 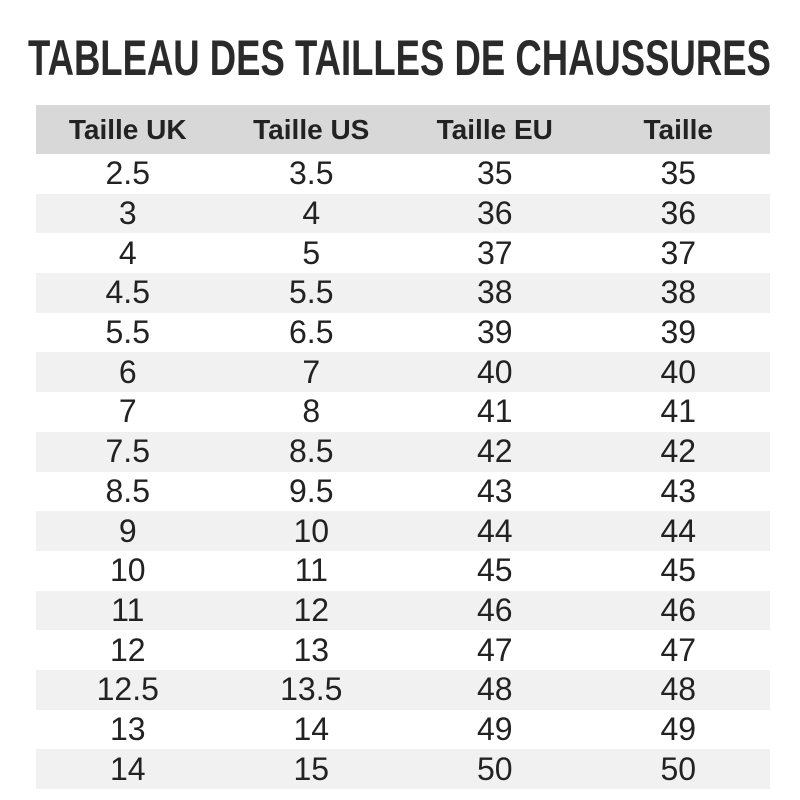 What do you see at coordinates (403, 174) in the screenshot?
I see `table-row: 2.5 3.5 35 35` at bounding box center [403, 174].